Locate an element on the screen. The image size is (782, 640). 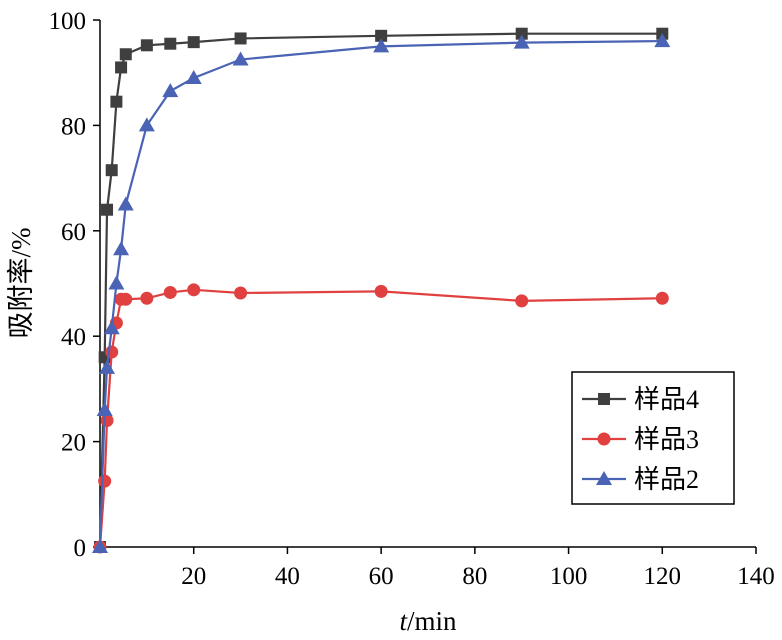
x-axis-title-variable: t is located at coordinates (403, 621).